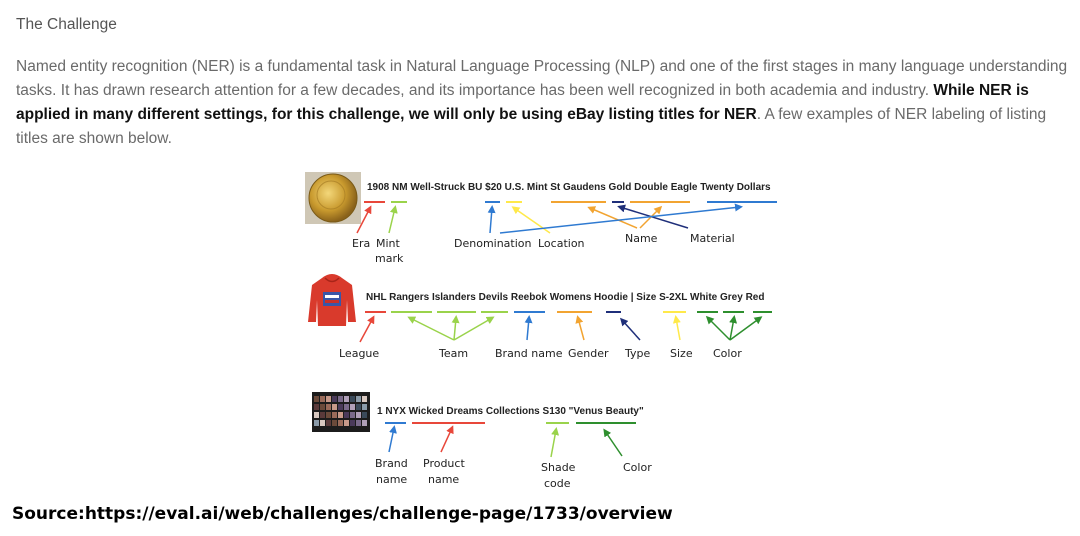 Image resolution: width=1080 pixels, height=536 pixels. I want to click on label-mint: Mint, so click(388, 243).